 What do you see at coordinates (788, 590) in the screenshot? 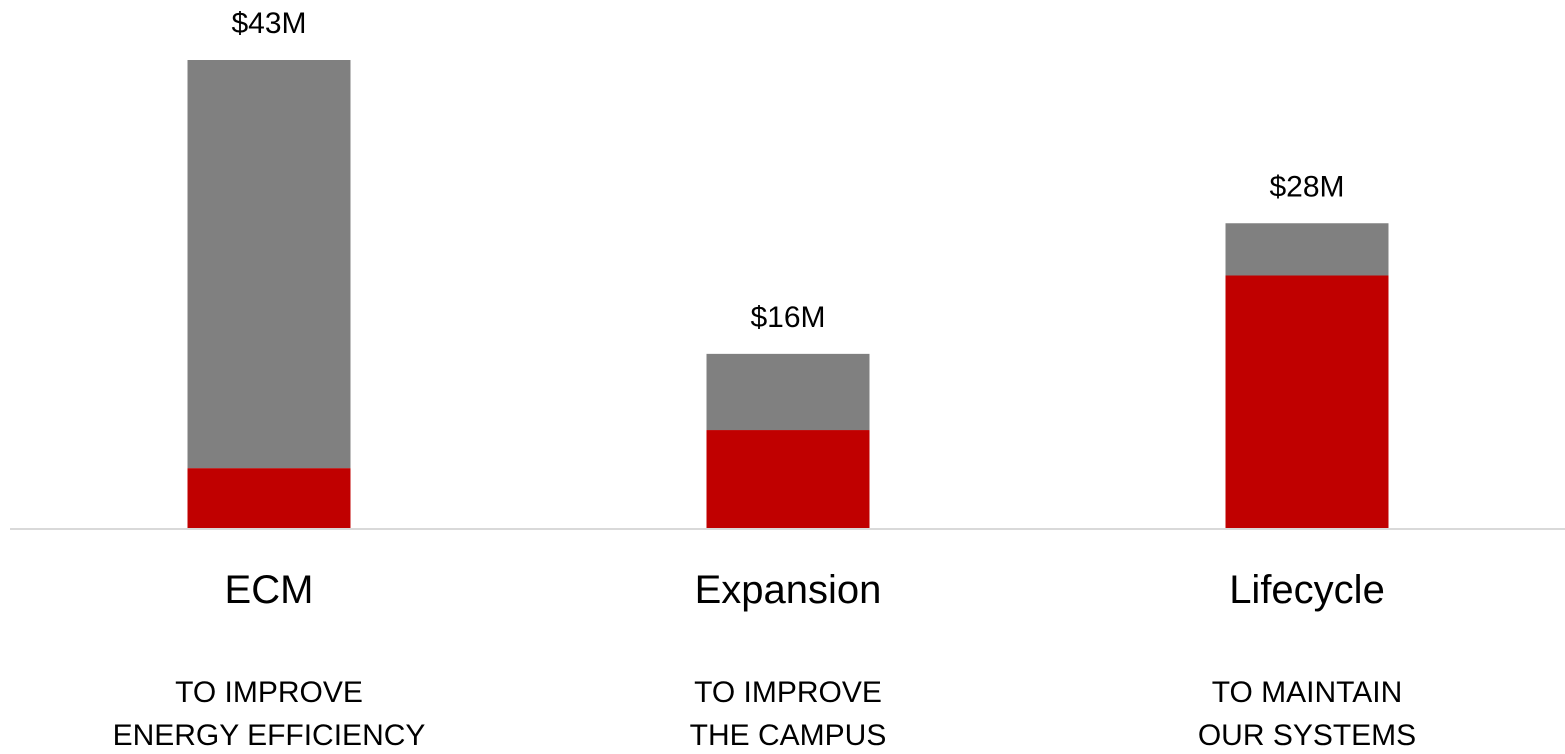
I see `category-label-expansion: Expansion` at bounding box center [788, 590].